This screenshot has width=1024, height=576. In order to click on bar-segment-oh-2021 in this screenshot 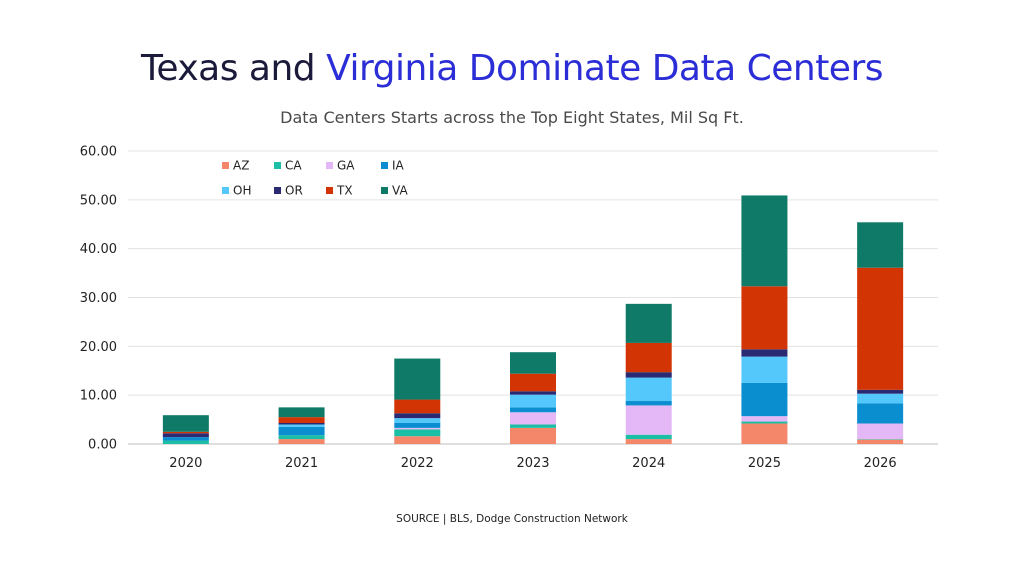, I will do `click(301, 425)`.